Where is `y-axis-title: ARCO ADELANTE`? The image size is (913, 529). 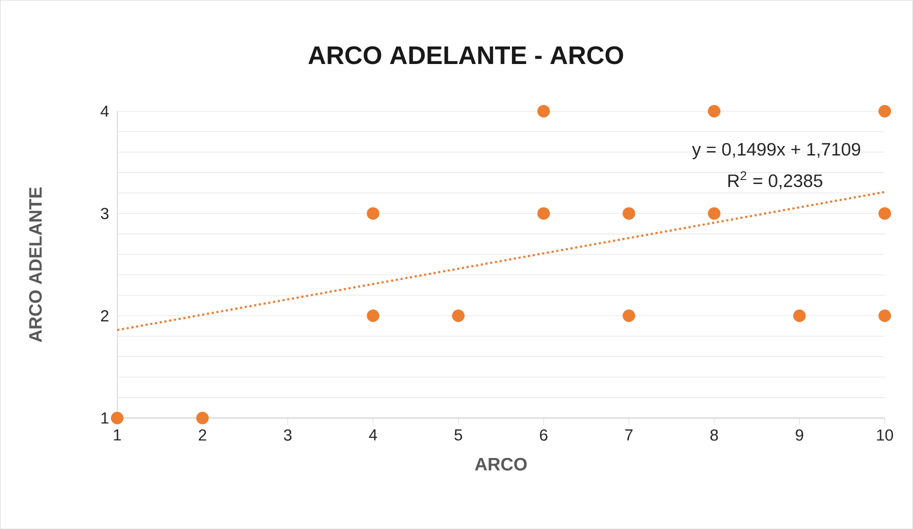
y-axis-title: ARCO ADELANTE is located at coordinates (35, 264).